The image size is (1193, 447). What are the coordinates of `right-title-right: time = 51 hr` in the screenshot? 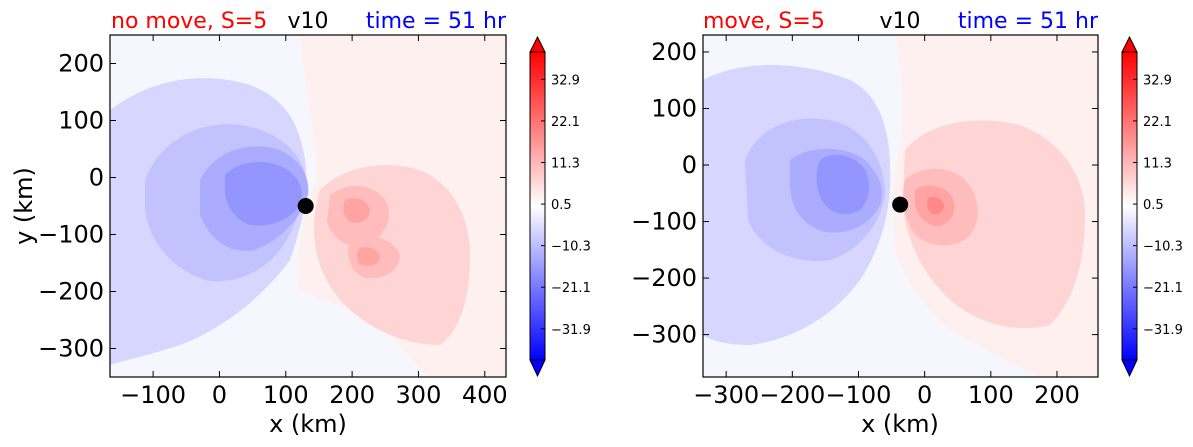 It's located at (1028, 21).